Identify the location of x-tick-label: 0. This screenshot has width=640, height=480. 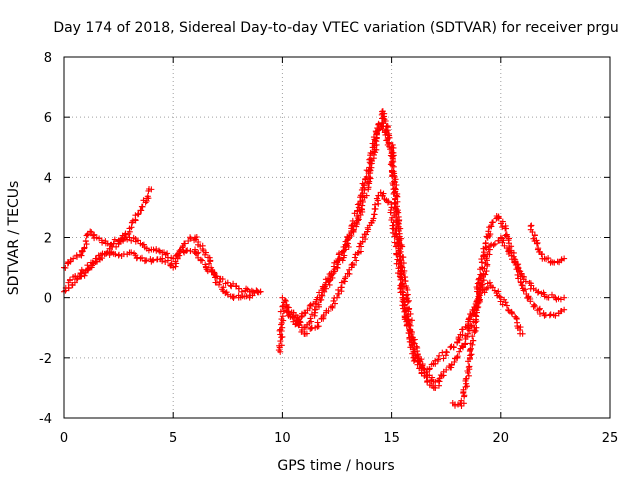
(64, 438).